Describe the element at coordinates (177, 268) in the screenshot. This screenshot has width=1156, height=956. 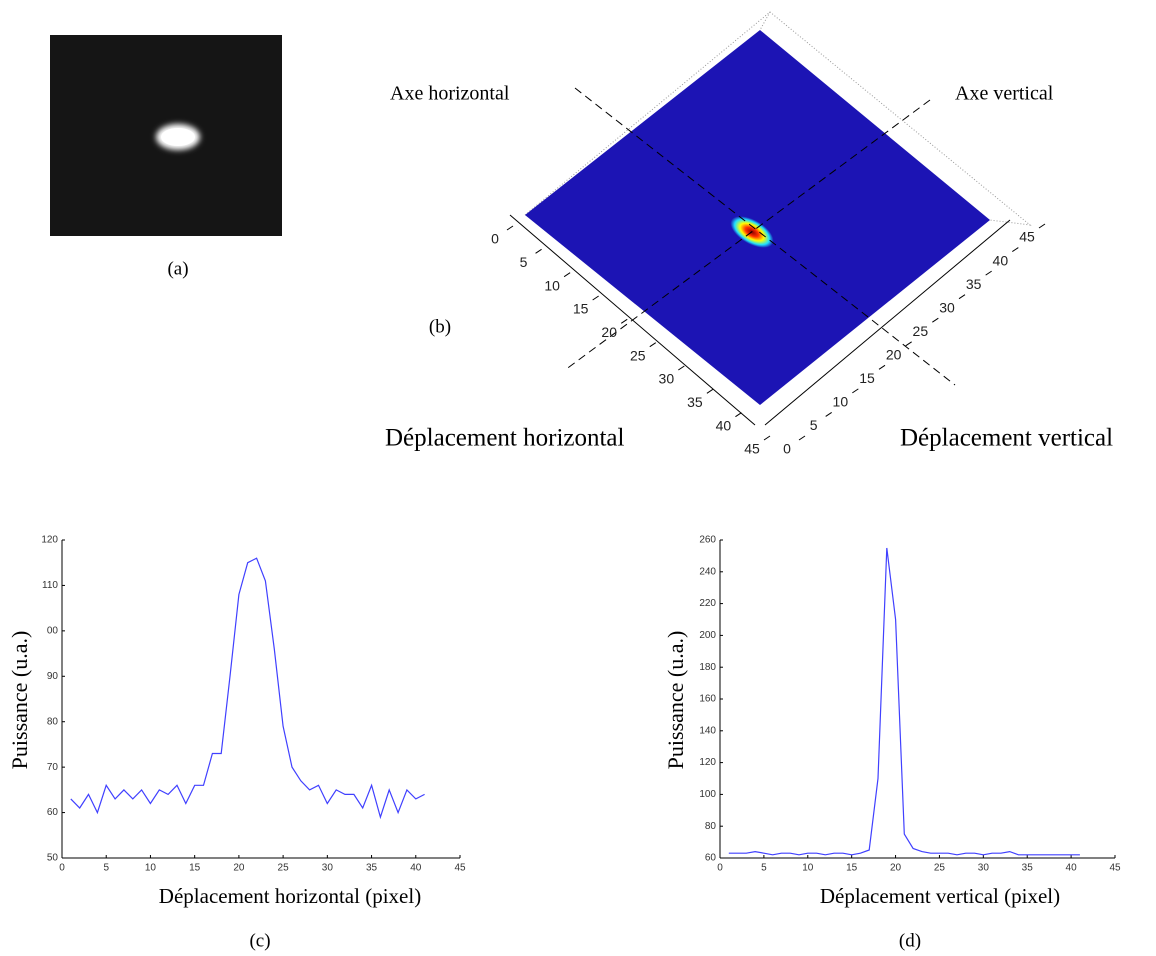
I see `panel-label: (a)` at that location.